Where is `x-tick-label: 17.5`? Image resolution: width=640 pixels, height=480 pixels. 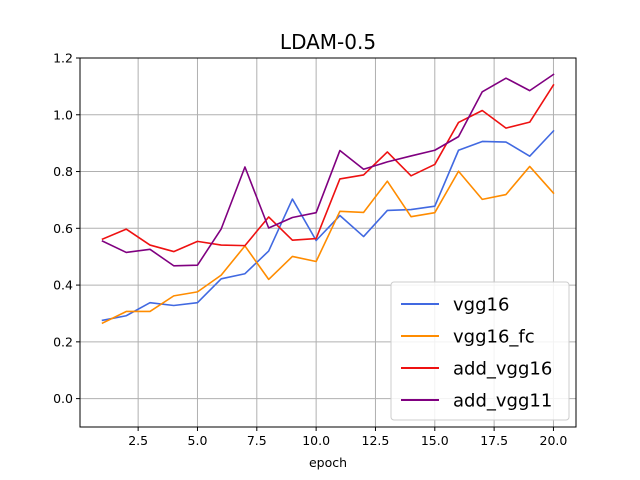 x-tick-label: 17.5 is located at coordinates (494, 440).